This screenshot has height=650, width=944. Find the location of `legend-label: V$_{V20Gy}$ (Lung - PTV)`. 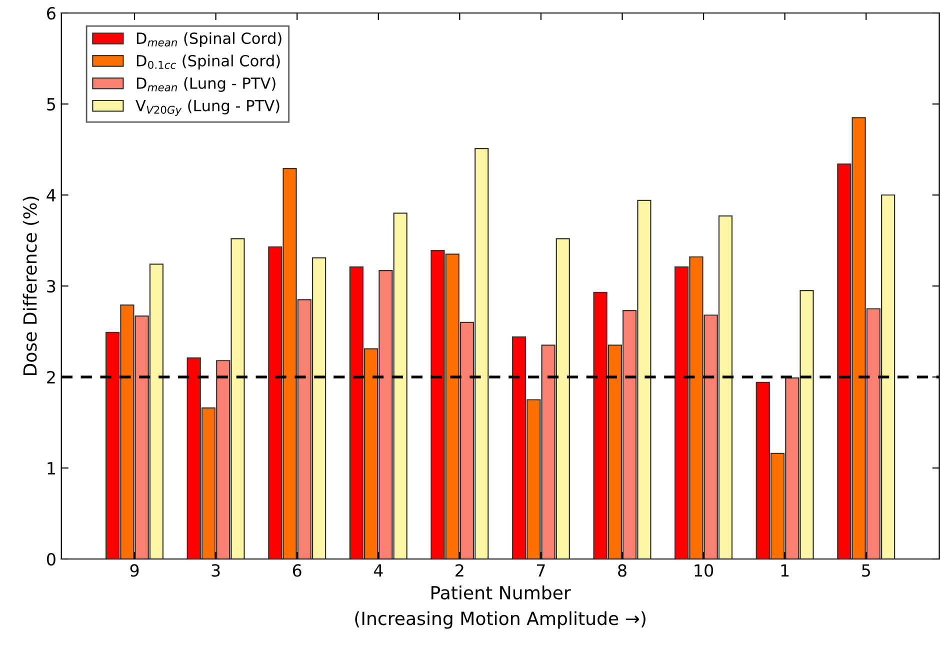

legend-label: V$_{V20Gy}$ (Lung - PTV) is located at coordinates (208, 108).